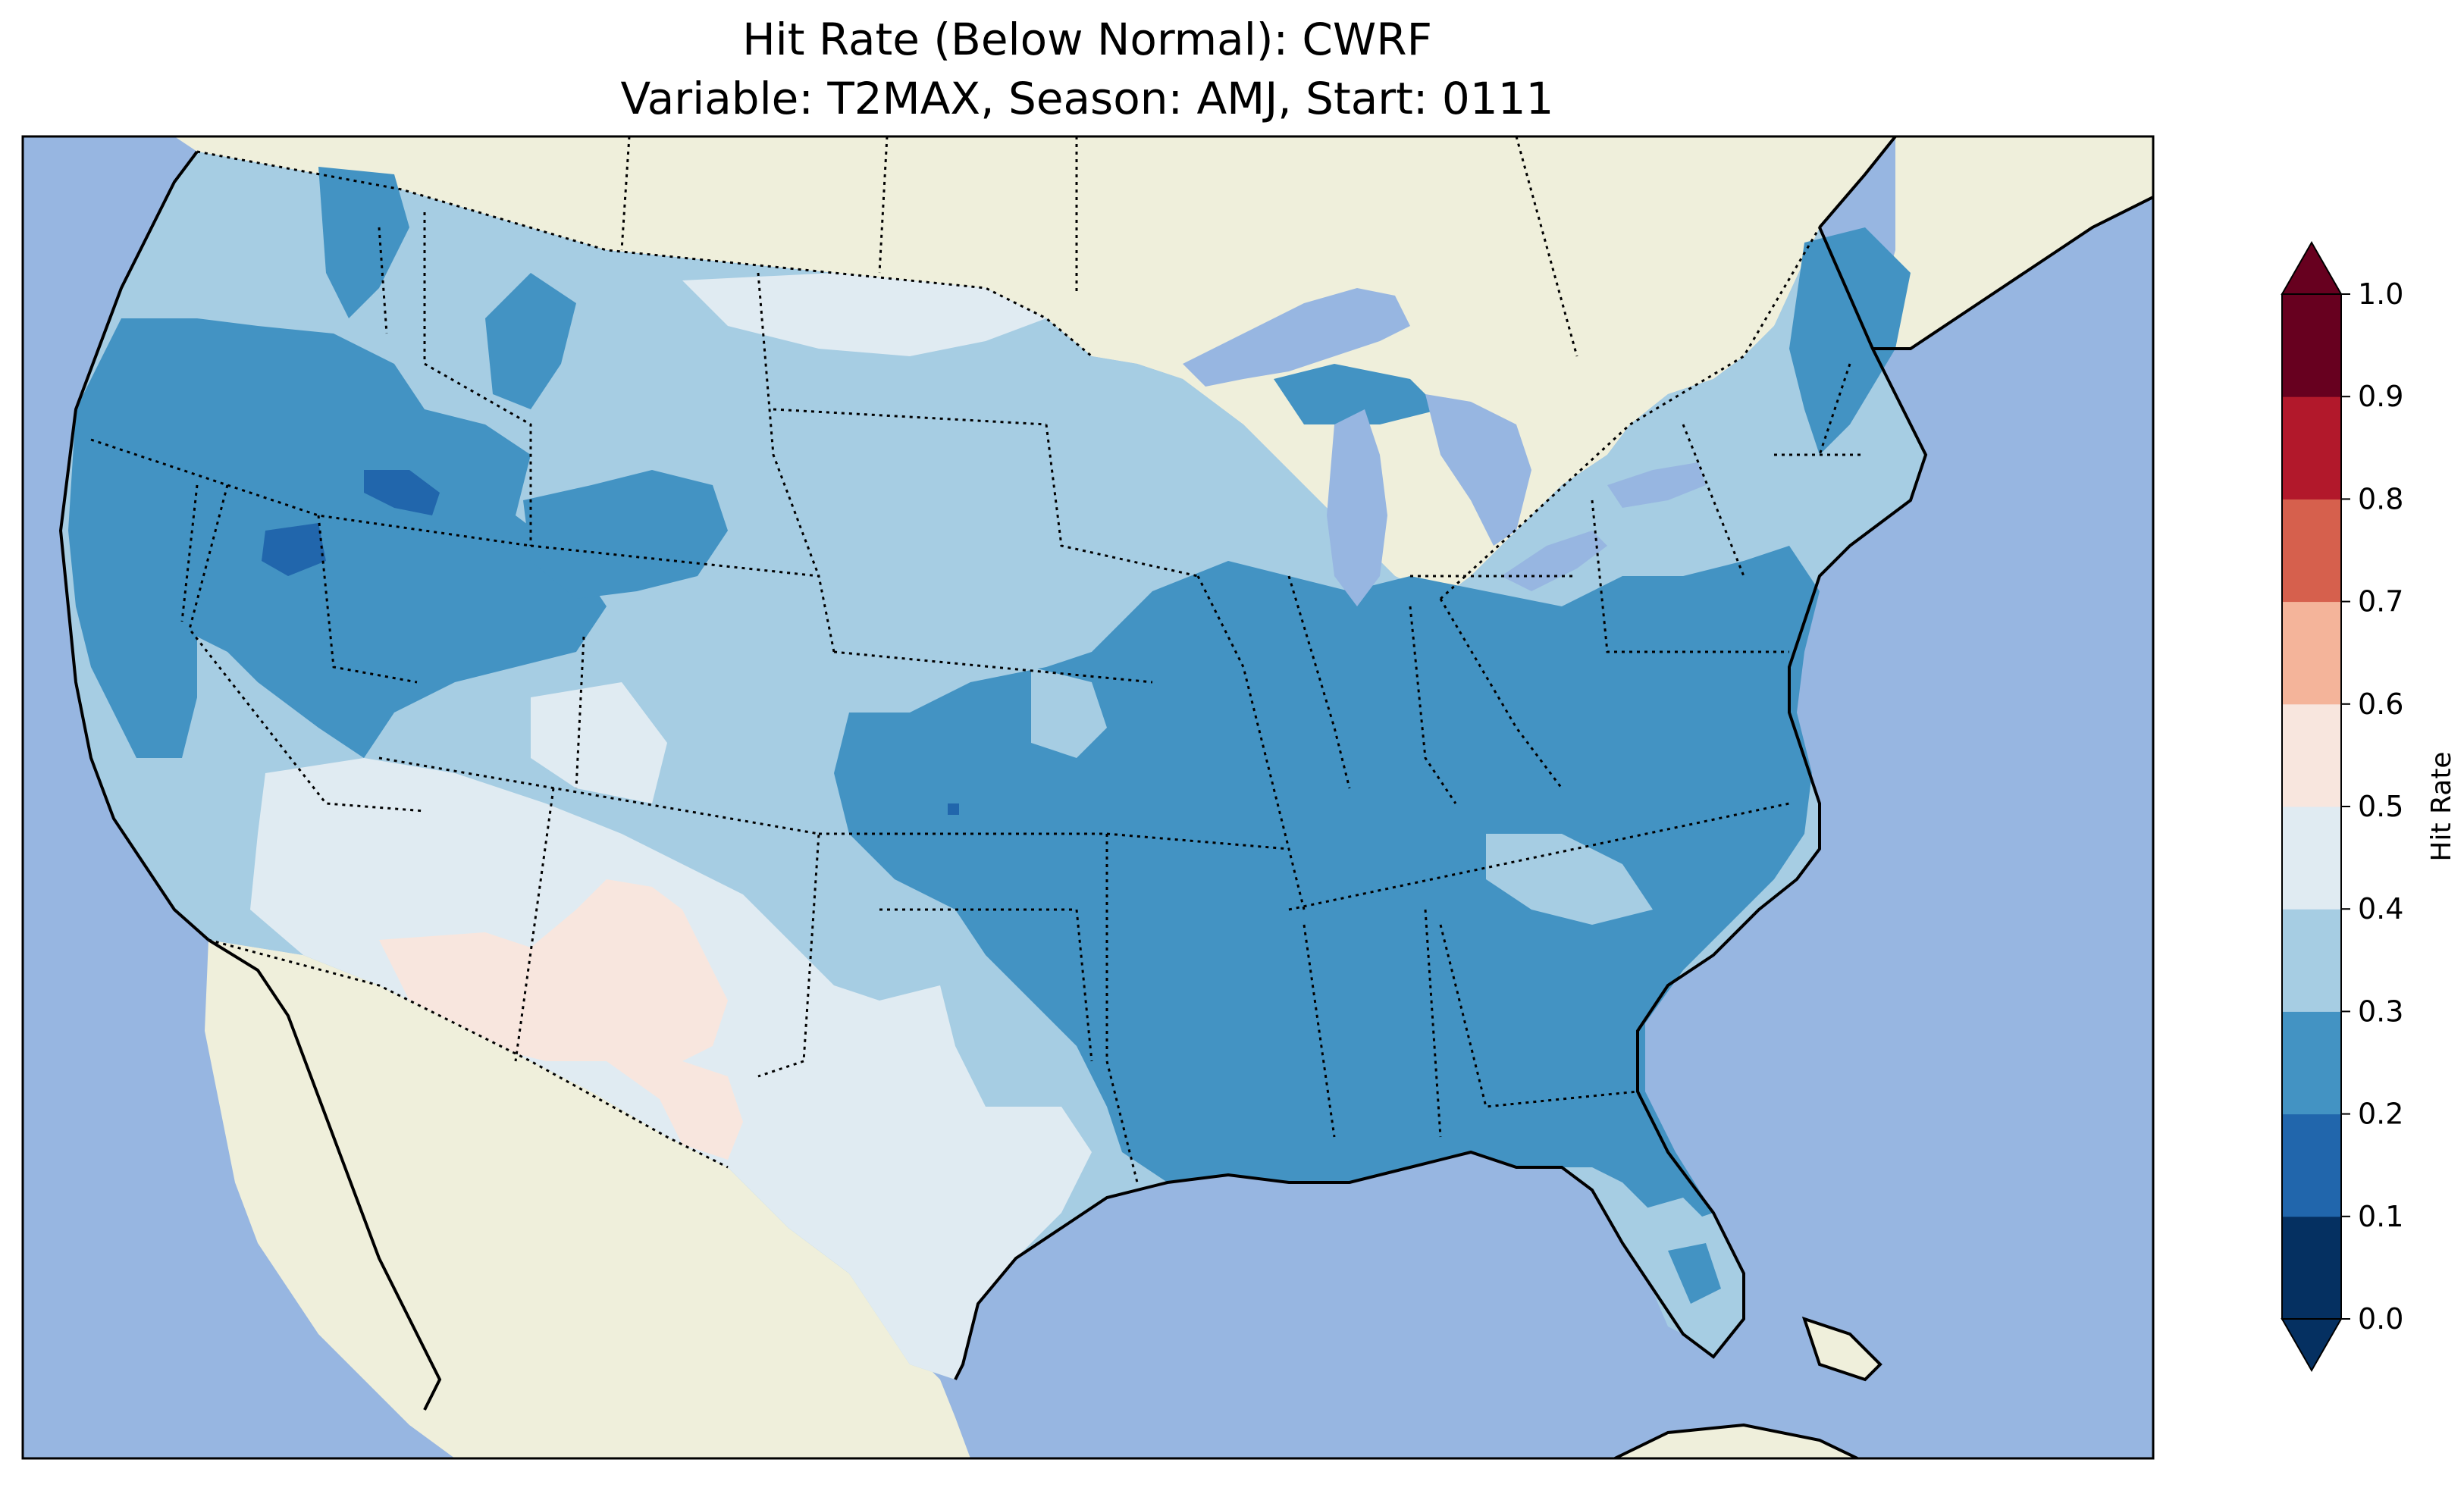 This screenshot has width=2464, height=1494. Describe the element at coordinates (530, 341) in the screenshot. I see `region-montana-central` at that location.